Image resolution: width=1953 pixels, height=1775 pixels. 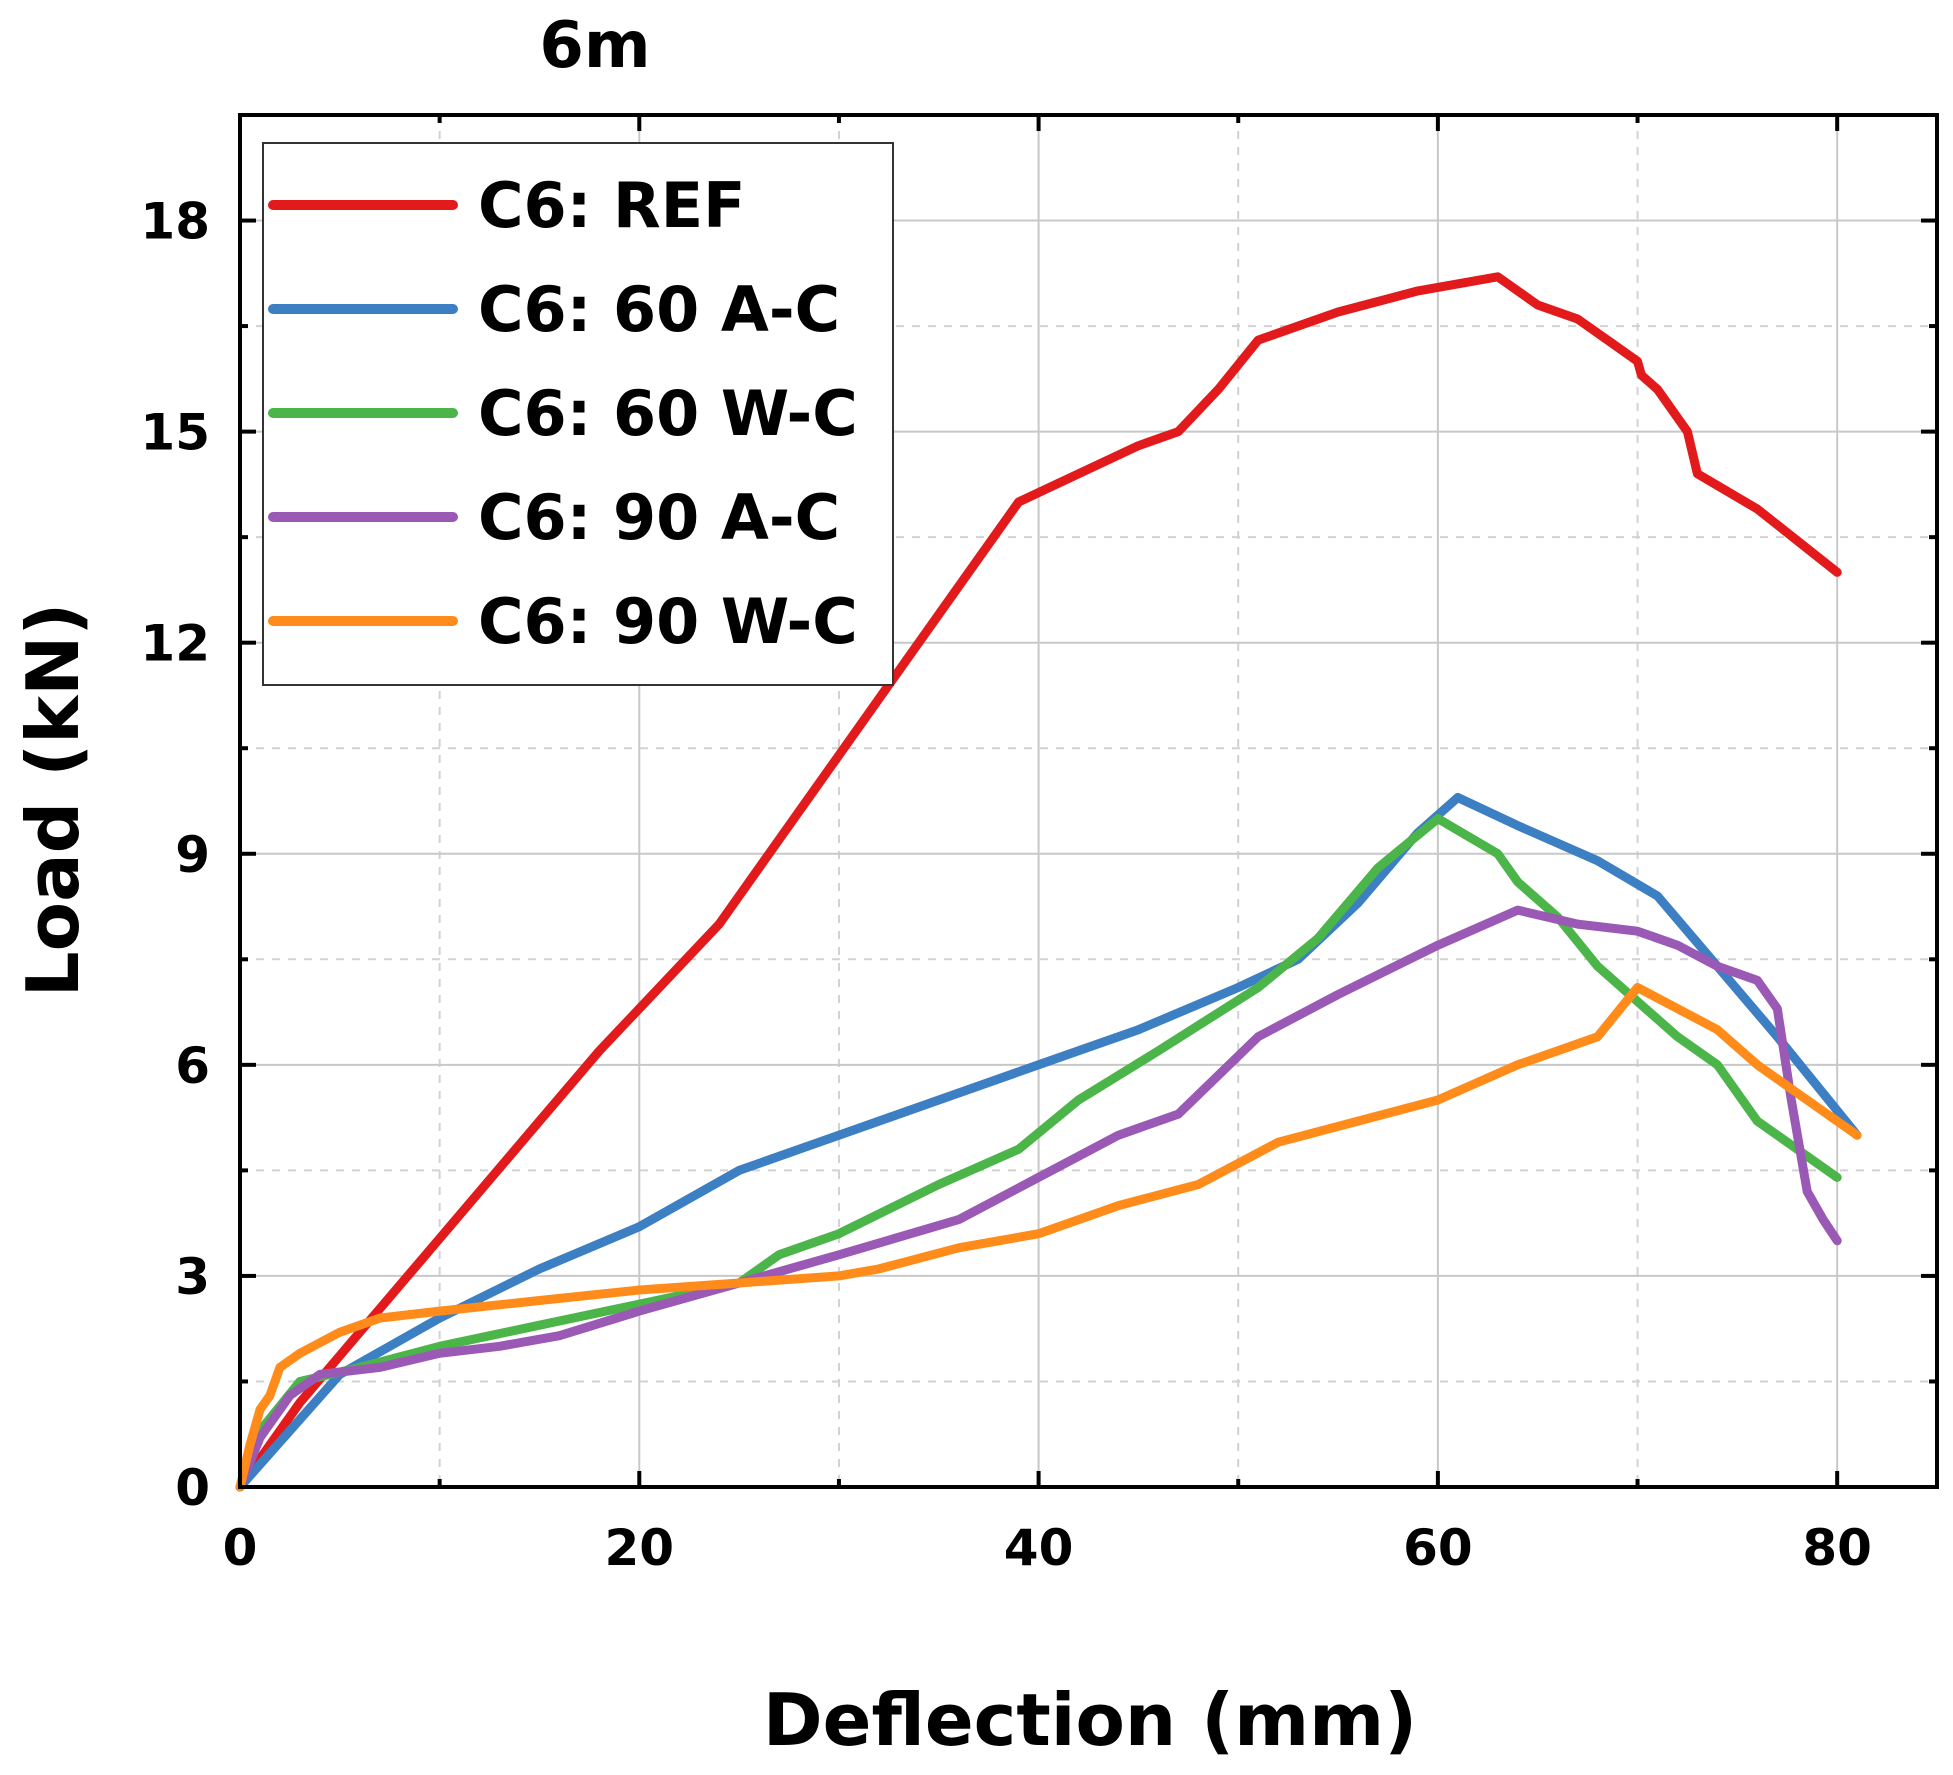 What do you see at coordinates (668, 413) in the screenshot?
I see `legend-label: C6: 60 W-C` at bounding box center [668, 413].